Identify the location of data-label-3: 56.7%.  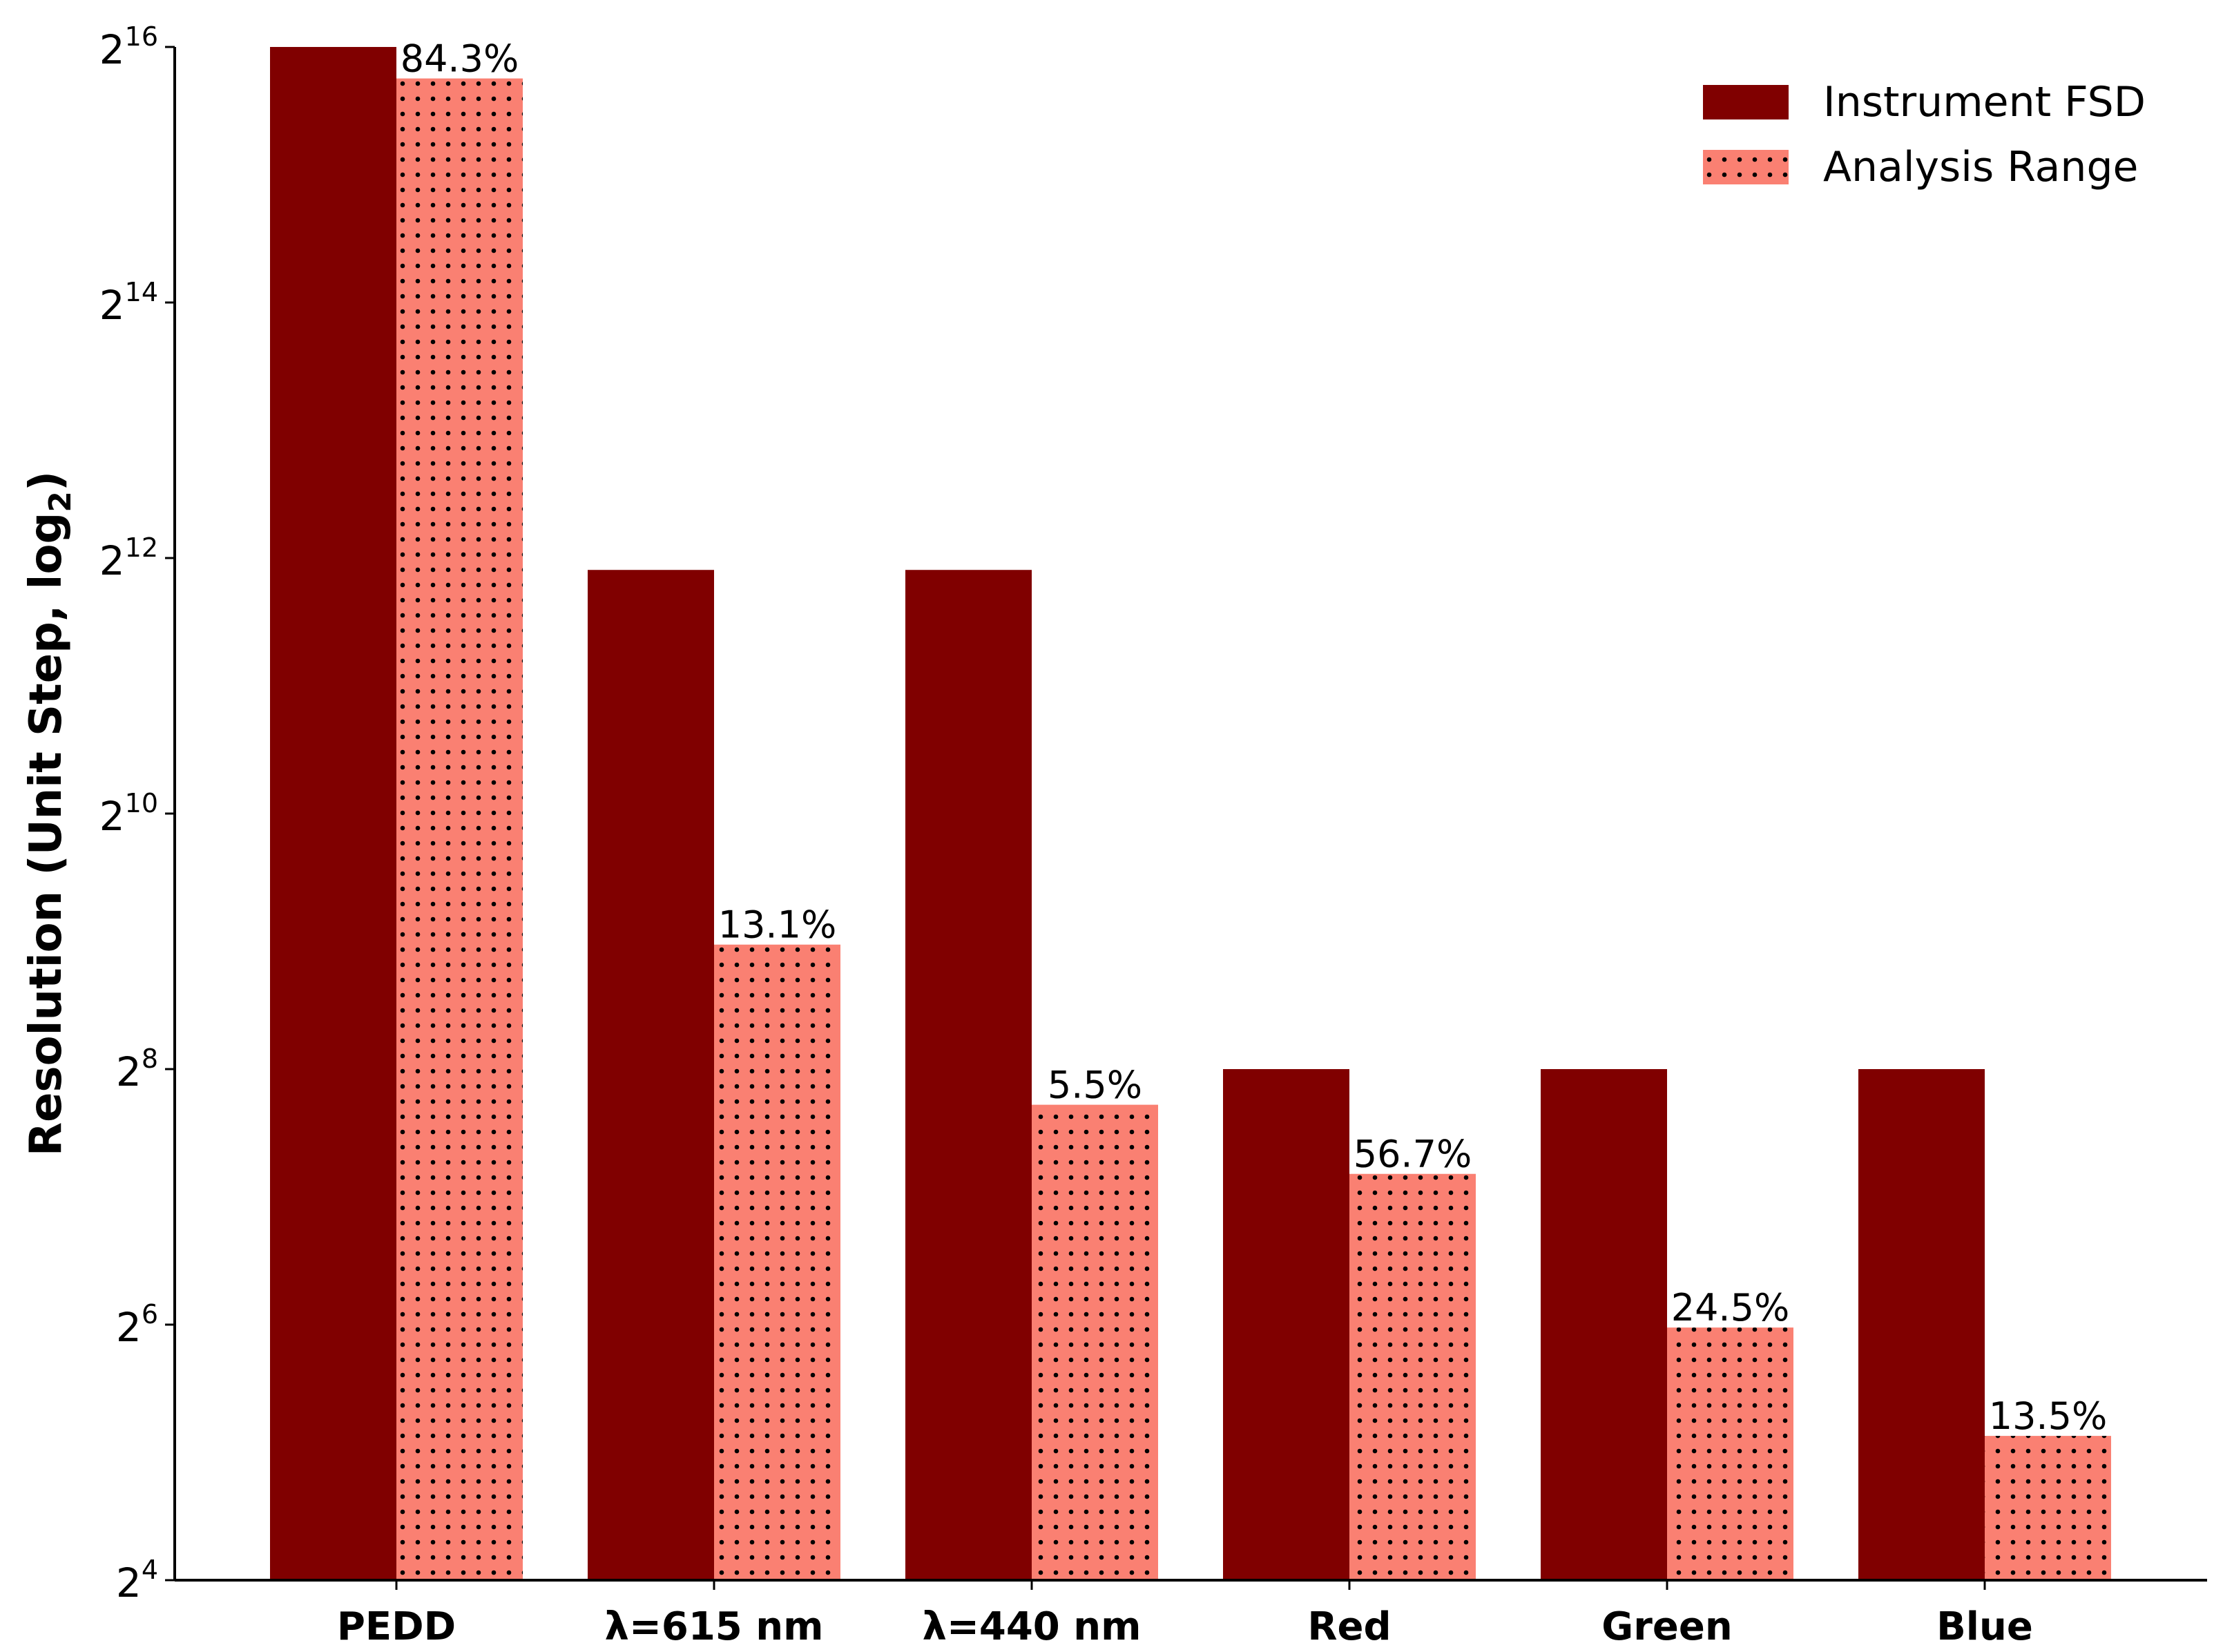
(1413, 1154).